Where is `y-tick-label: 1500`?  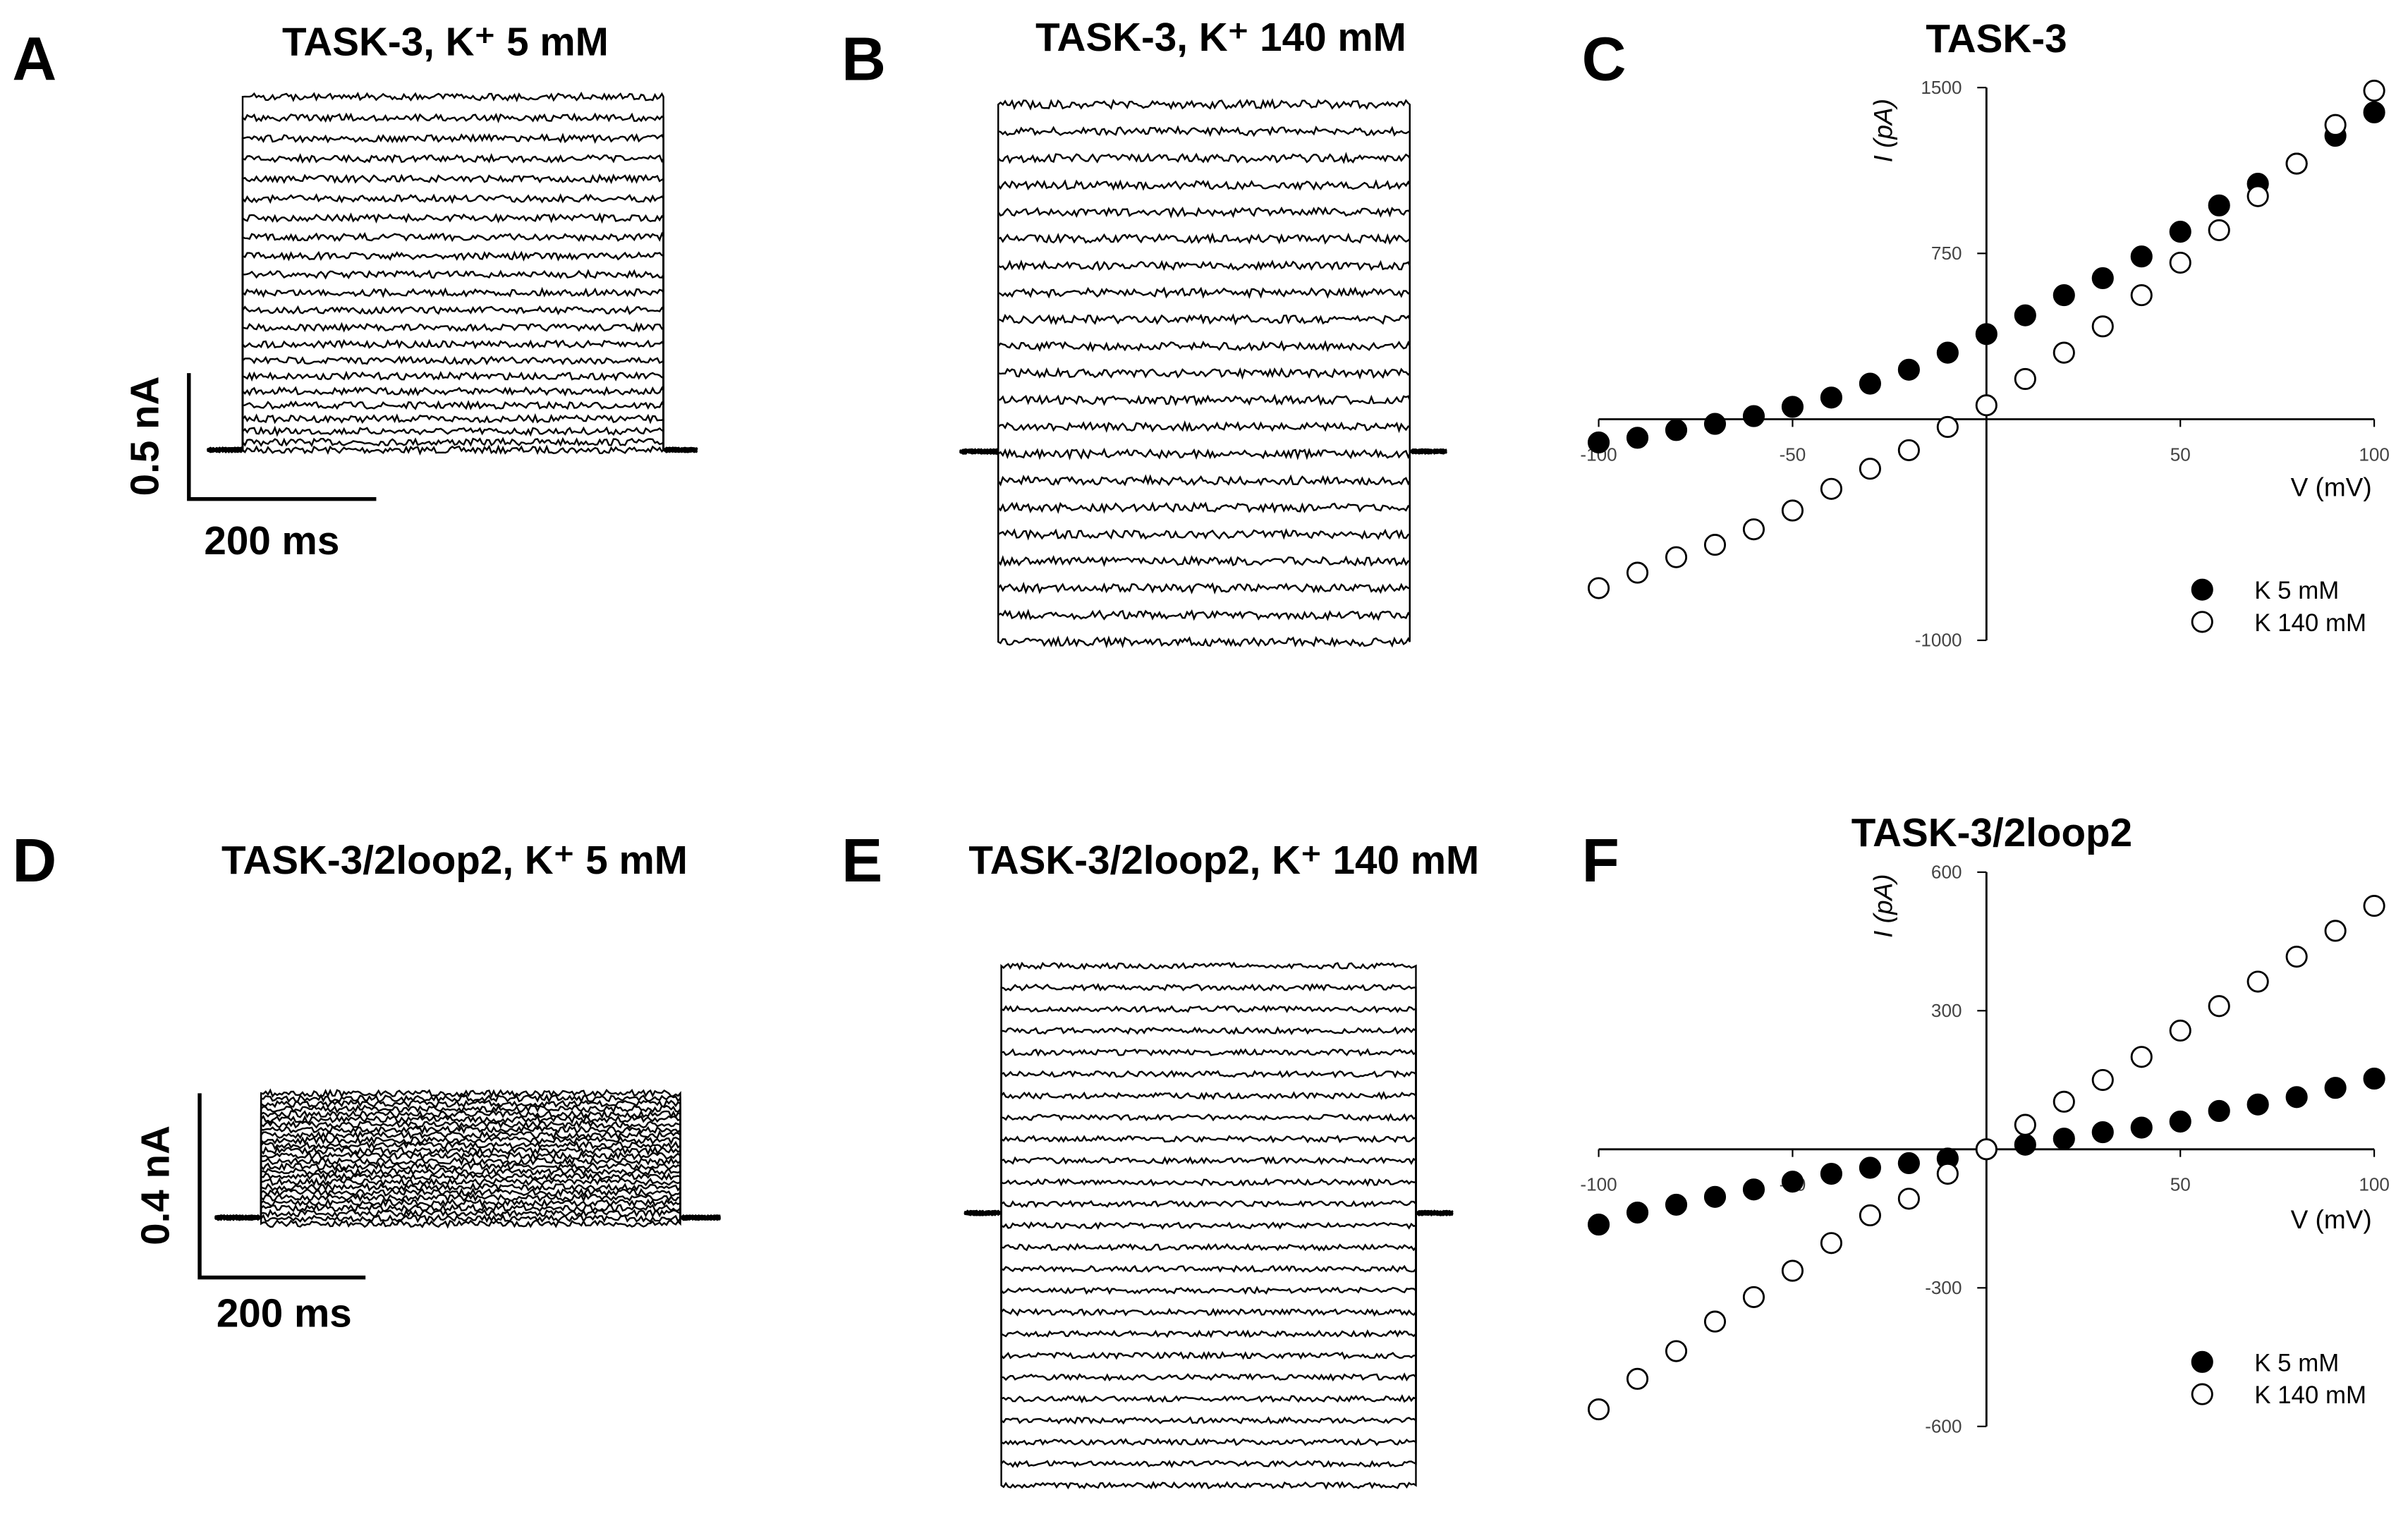 y-tick-label: 1500 is located at coordinates (1942, 87).